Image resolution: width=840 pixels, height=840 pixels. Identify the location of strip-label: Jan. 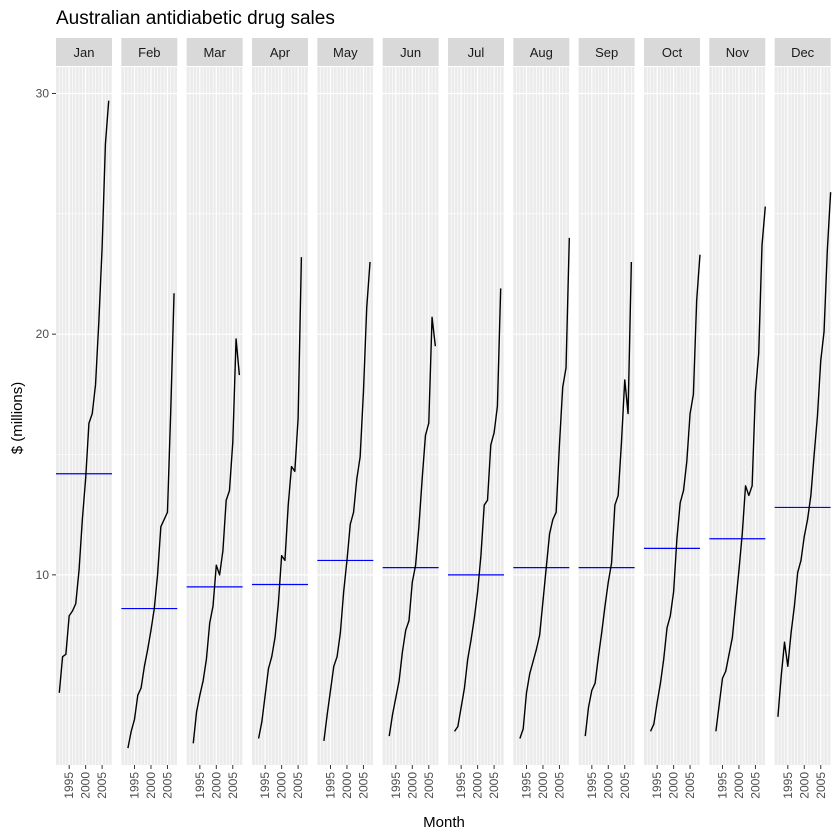
(84, 52).